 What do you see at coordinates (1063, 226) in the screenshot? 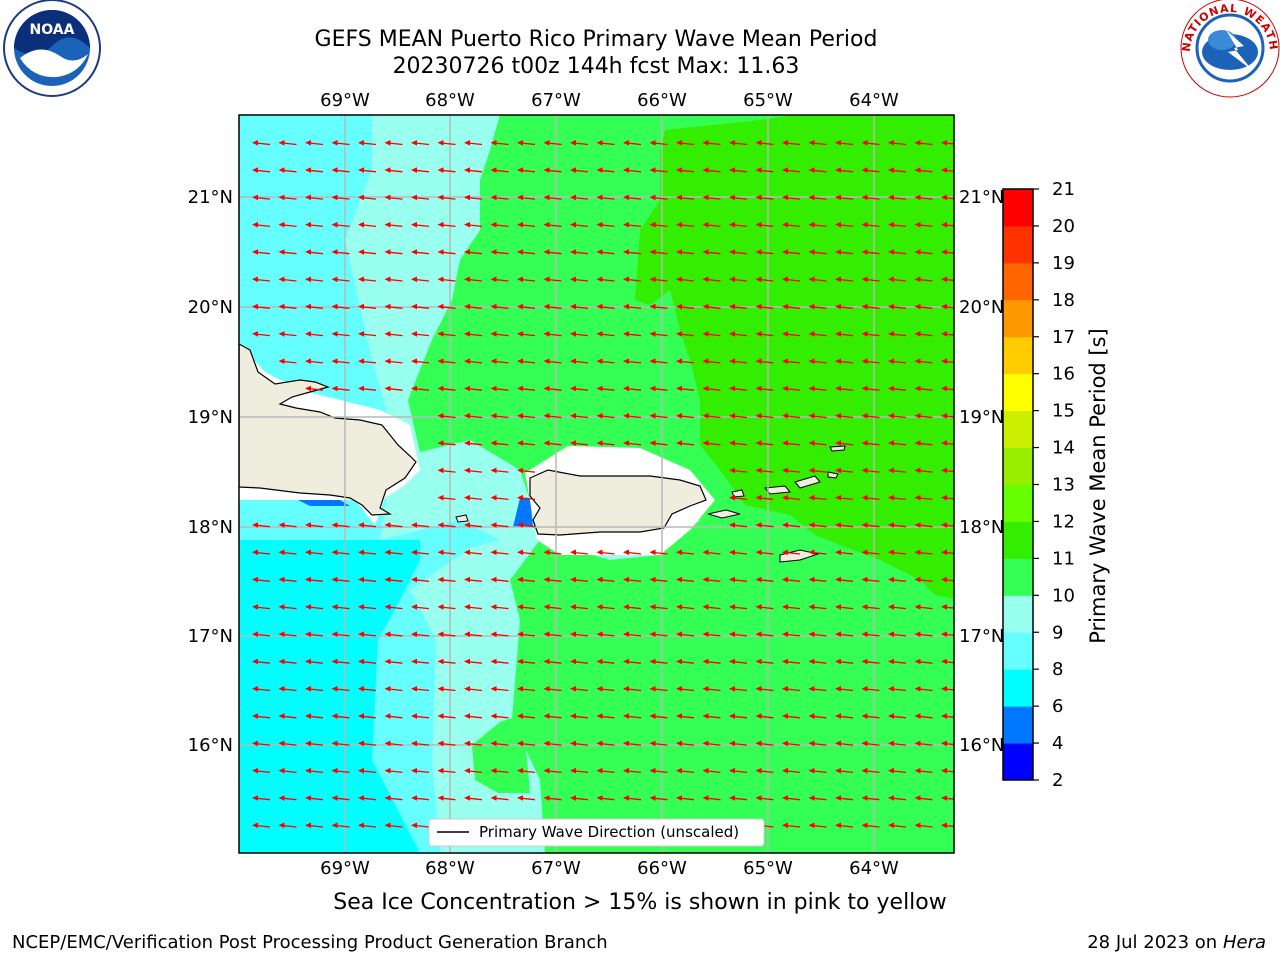
I see `colorbar-tick-label: 20` at bounding box center [1063, 226].